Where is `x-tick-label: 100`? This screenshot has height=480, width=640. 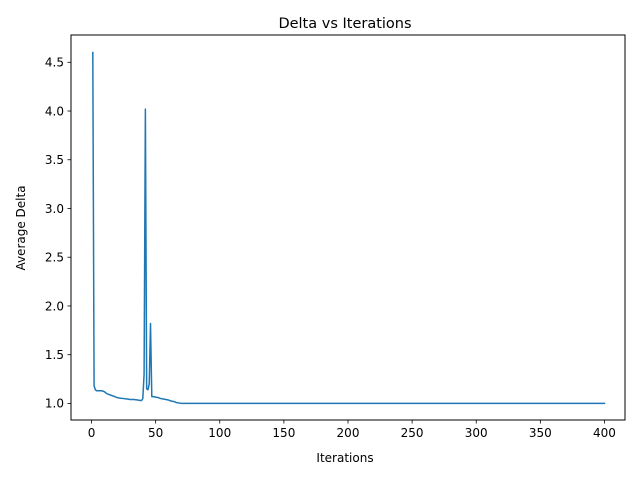
x-tick-label: 100 is located at coordinates (219, 433).